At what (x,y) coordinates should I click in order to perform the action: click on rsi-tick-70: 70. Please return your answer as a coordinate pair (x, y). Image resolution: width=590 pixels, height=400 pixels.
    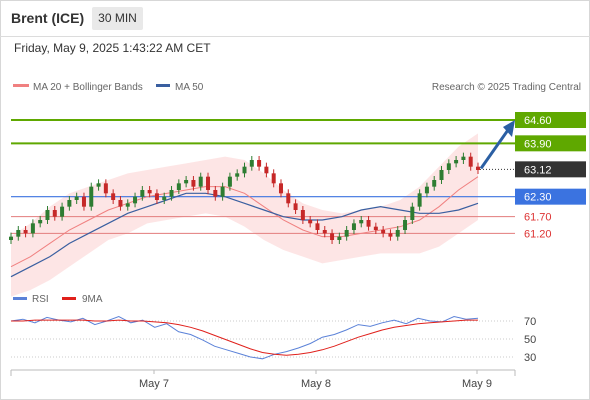
    Looking at the image, I should click on (530, 322).